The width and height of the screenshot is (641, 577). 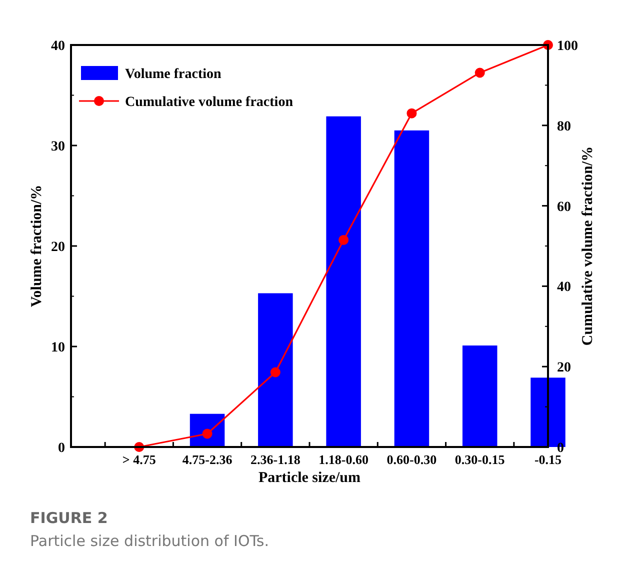 I want to click on y-axis-title: Volume fraction/%, so click(x=37, y=246).